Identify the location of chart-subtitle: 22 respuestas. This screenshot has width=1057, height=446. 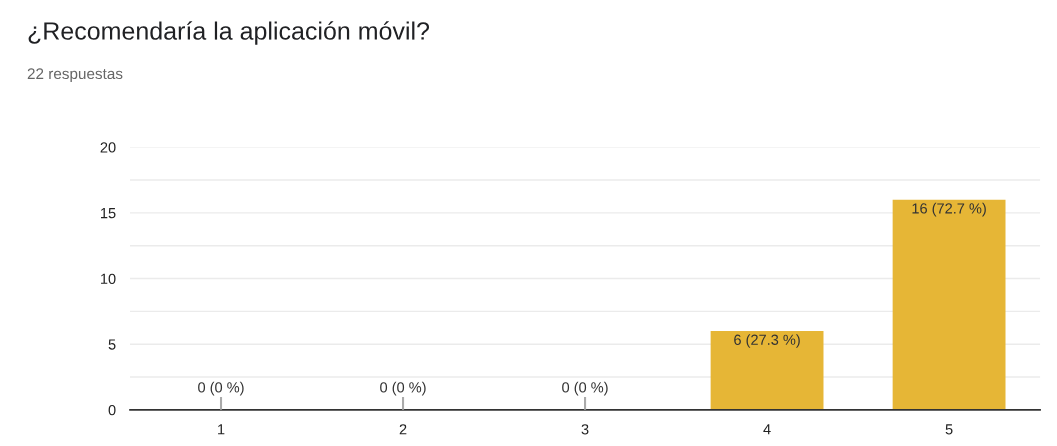
(75, 75).